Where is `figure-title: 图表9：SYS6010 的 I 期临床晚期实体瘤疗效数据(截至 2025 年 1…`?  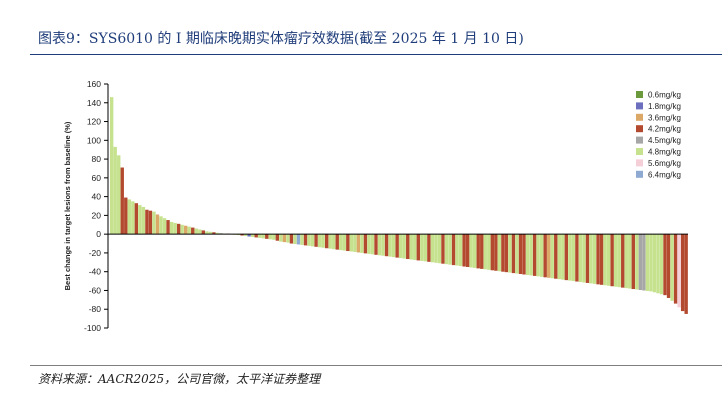
figure-title: 图表9：SYS6010 的 I 期临床晚期实体瘤疗效数据(截至 2025 年 1… is located at coordinates (281, 39).